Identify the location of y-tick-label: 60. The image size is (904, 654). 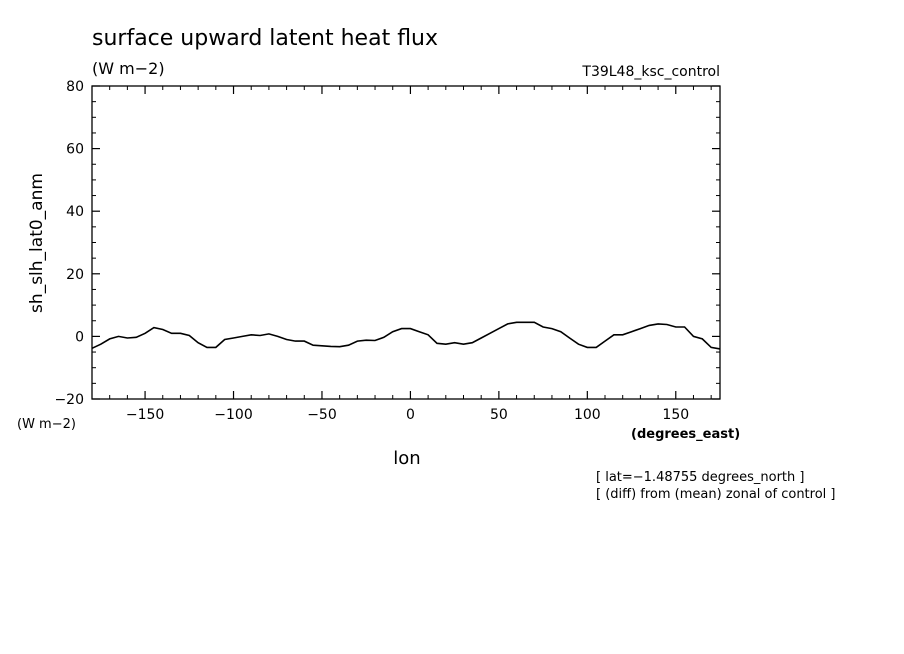
(75, 150).